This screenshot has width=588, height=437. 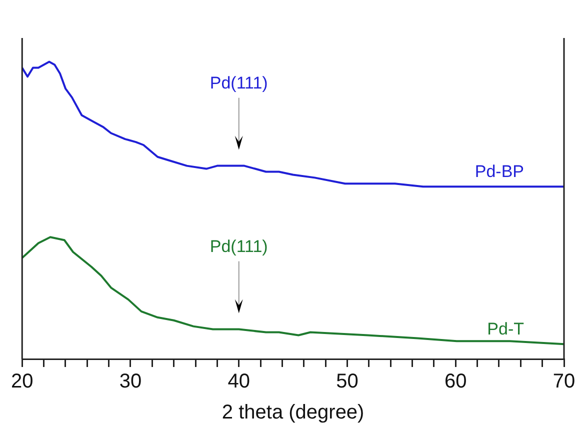 What do you see at coordinates (564, 381) in the screenshot?
I see `x-tick-label: 70` at bounding box center [564, 381].